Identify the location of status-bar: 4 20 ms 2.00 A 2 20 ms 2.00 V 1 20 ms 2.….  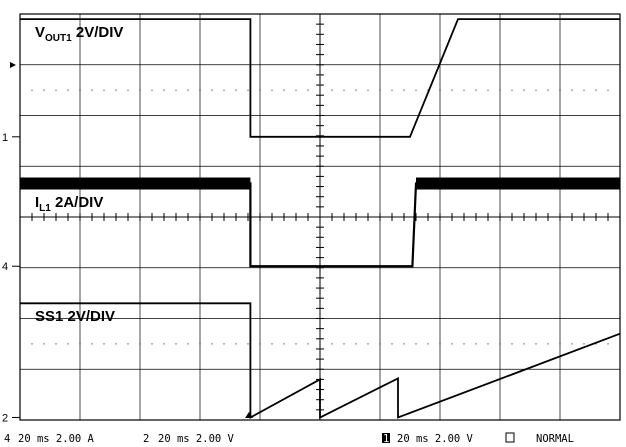
(289, 438).